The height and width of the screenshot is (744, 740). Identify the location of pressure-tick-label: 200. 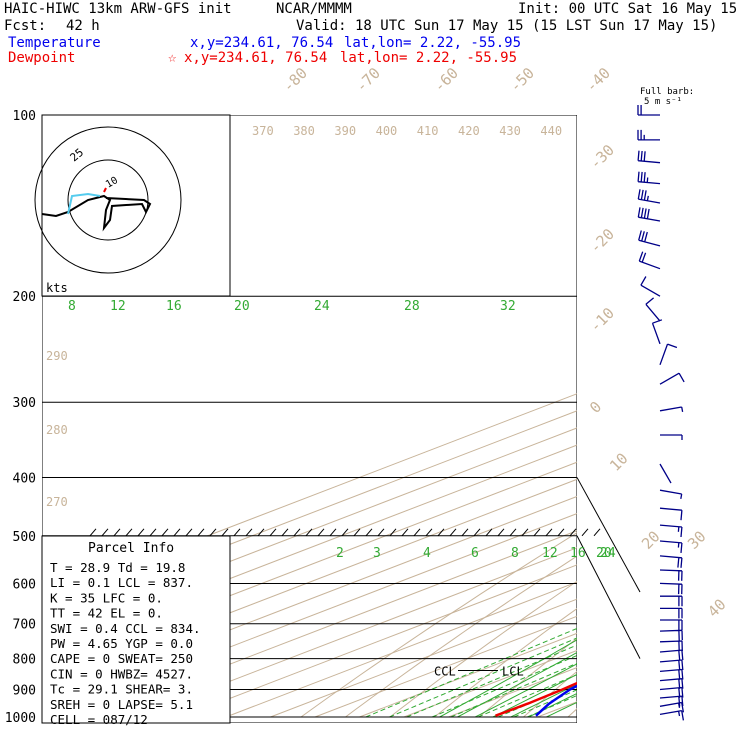
(24, 297).